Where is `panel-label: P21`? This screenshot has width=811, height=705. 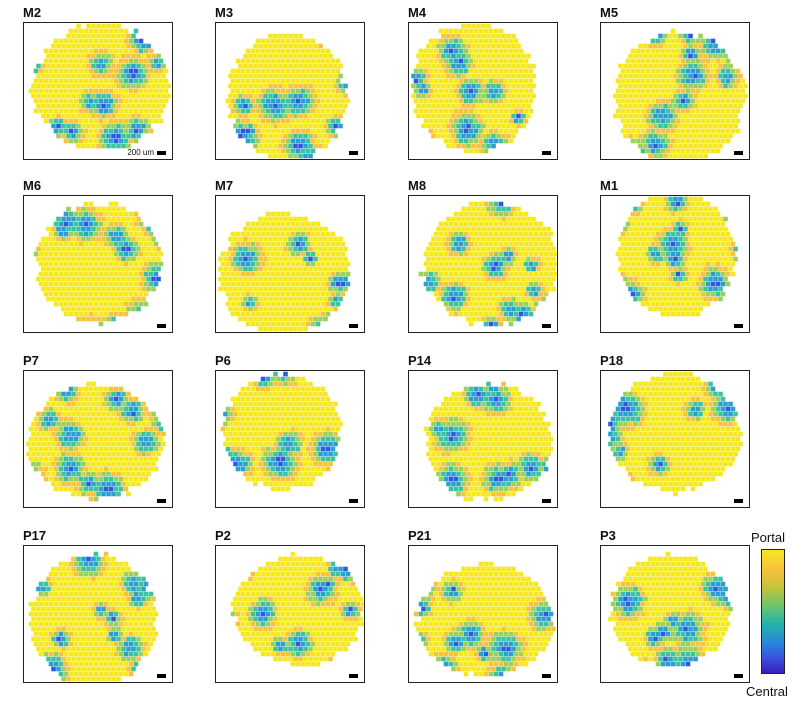 panel-label: P21 is located at coordinates (420, 535).